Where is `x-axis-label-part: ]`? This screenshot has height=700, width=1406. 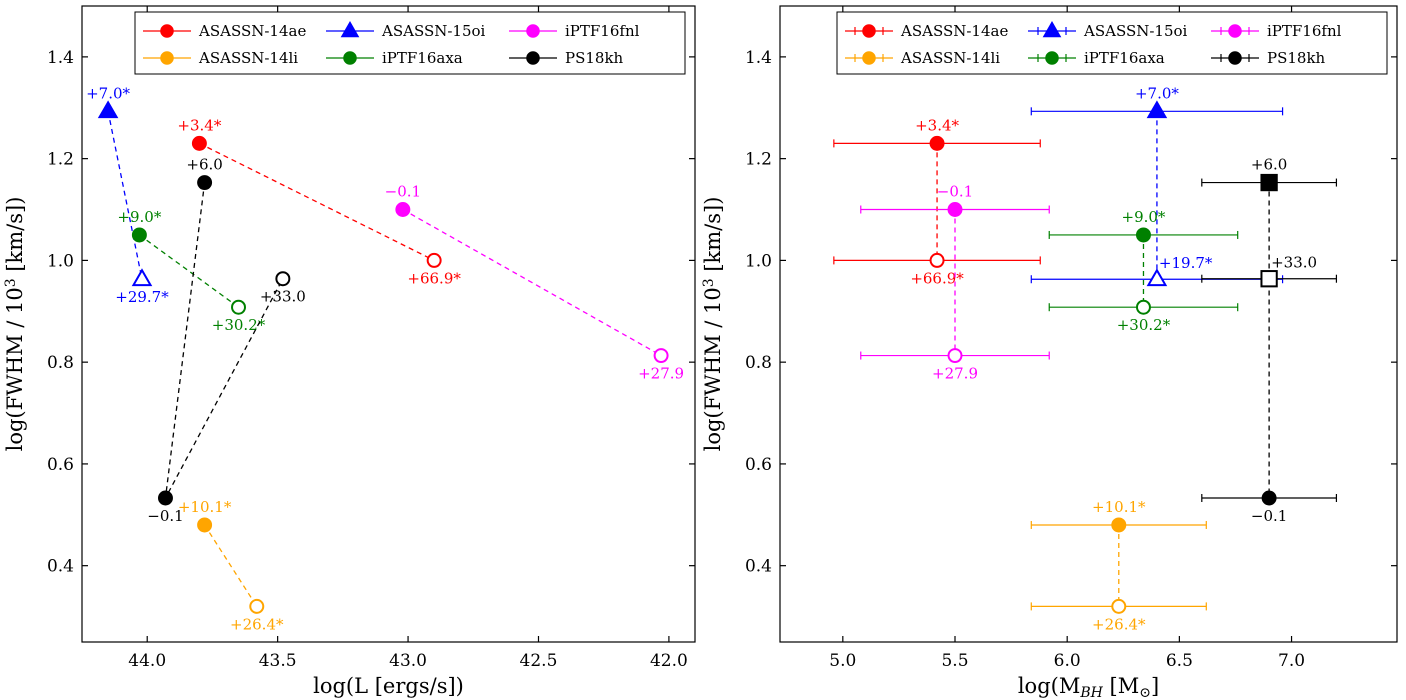 x-axis-label-part: ] is located at coordinates (1155, 686).